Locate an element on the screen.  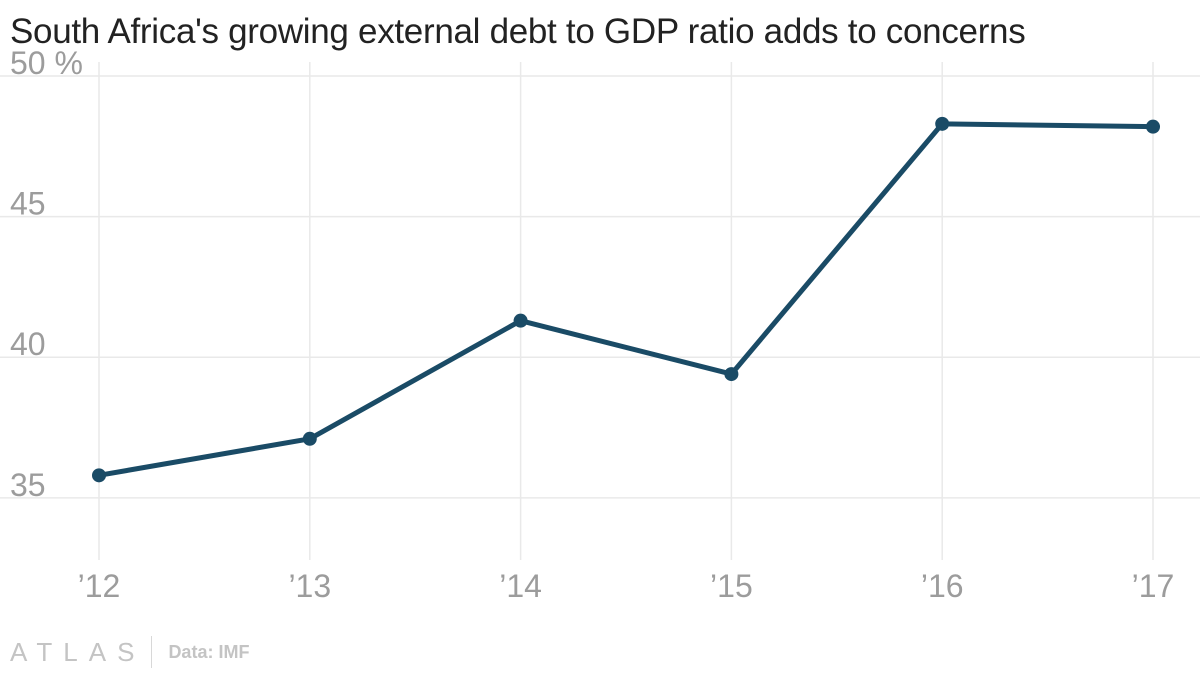
x-tick-label: ’17 is located at coordinates (1153, 586).